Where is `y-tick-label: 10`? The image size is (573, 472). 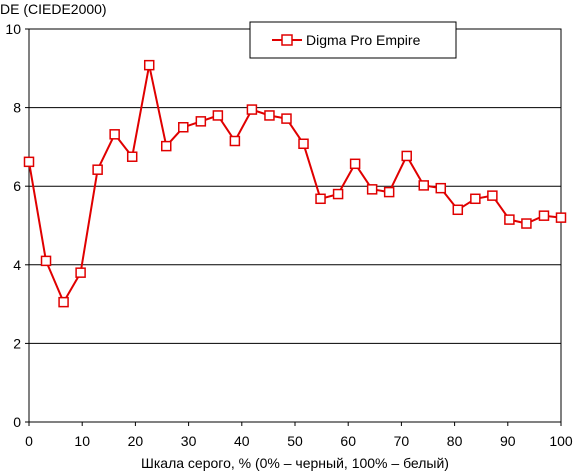 y-tick-label: 10 is located at coordinates (13, 29).